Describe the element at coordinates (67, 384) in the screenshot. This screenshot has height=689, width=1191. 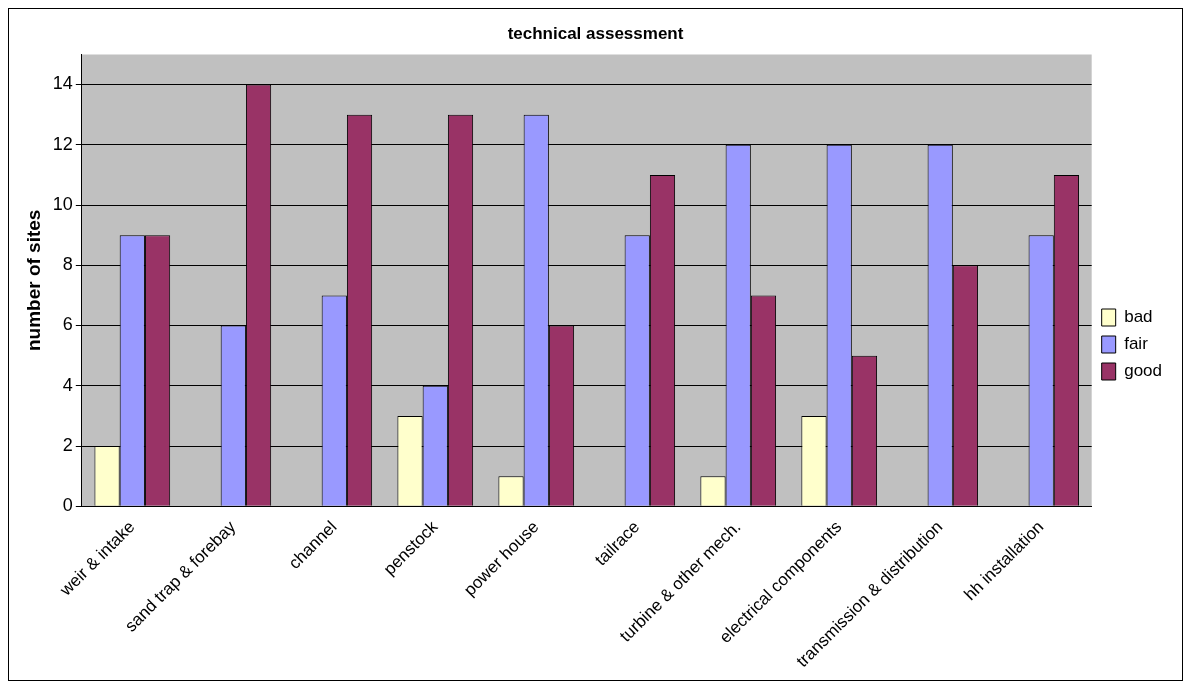
I see `y-tick-label: 4` at that location.